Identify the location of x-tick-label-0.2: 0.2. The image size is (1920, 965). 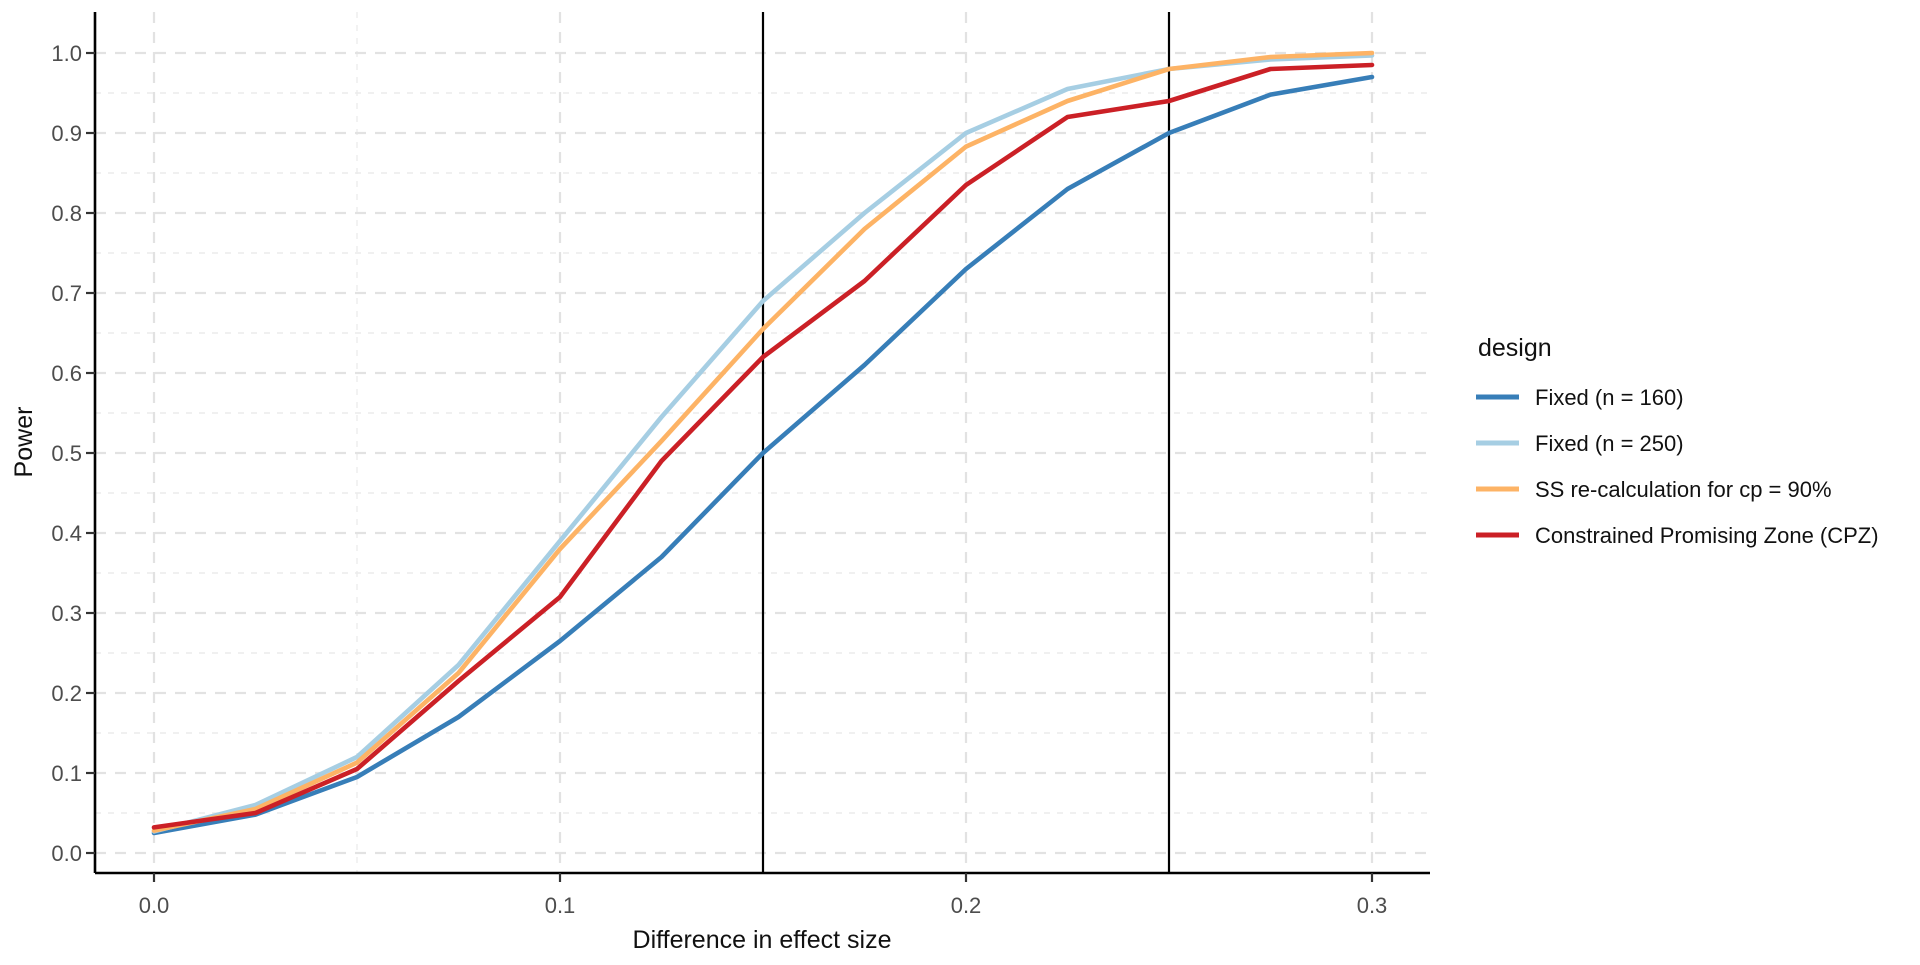
(966, 905).